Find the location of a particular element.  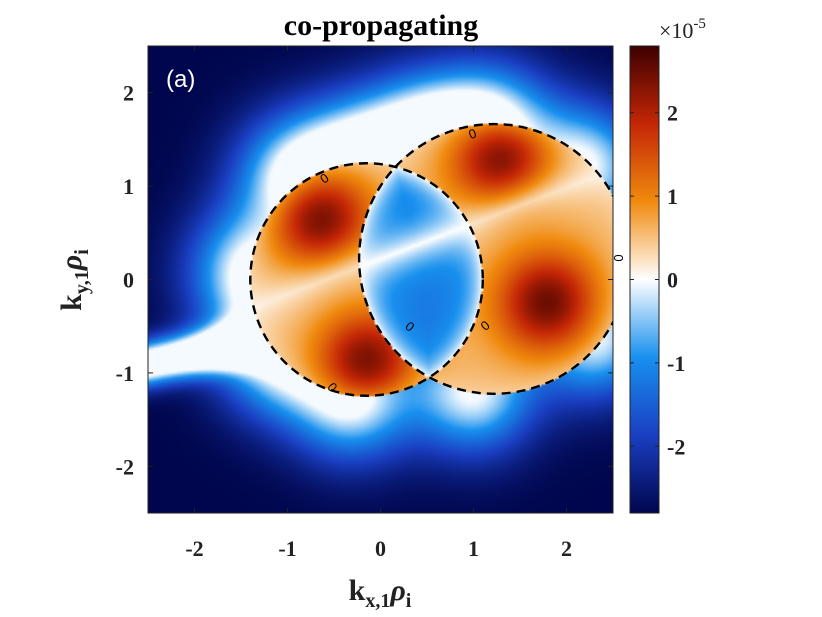

colorbar-tick-label: 1 is located at coordinates (672, 196).